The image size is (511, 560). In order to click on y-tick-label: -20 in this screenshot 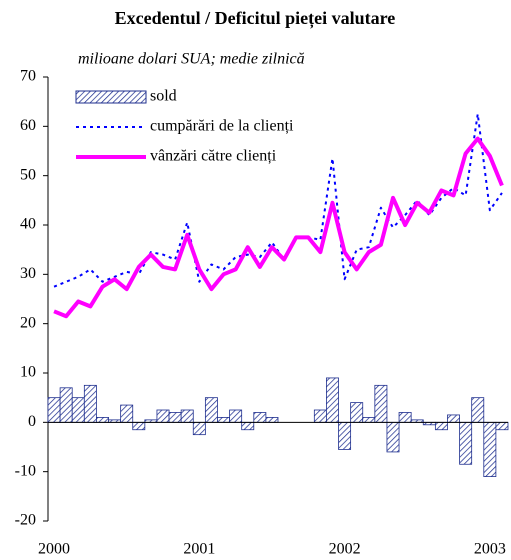, I will do `click(25, 520)`.